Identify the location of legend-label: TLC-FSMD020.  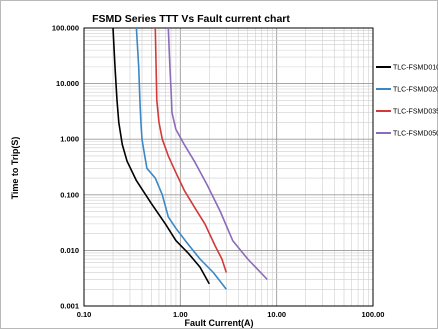
(415, 90).